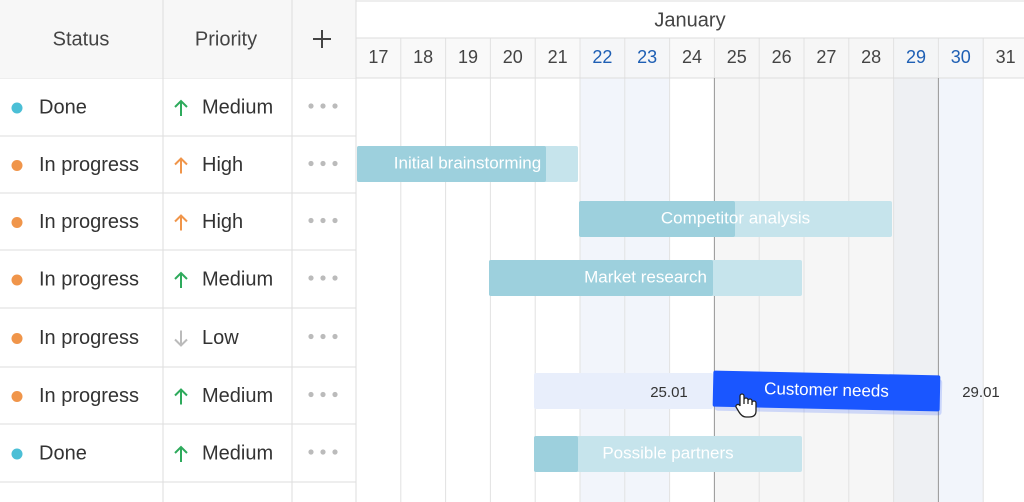 This screenshot has width=1024, height=502. I want to click on dragged-task: Customer needs, so click(827, 393).